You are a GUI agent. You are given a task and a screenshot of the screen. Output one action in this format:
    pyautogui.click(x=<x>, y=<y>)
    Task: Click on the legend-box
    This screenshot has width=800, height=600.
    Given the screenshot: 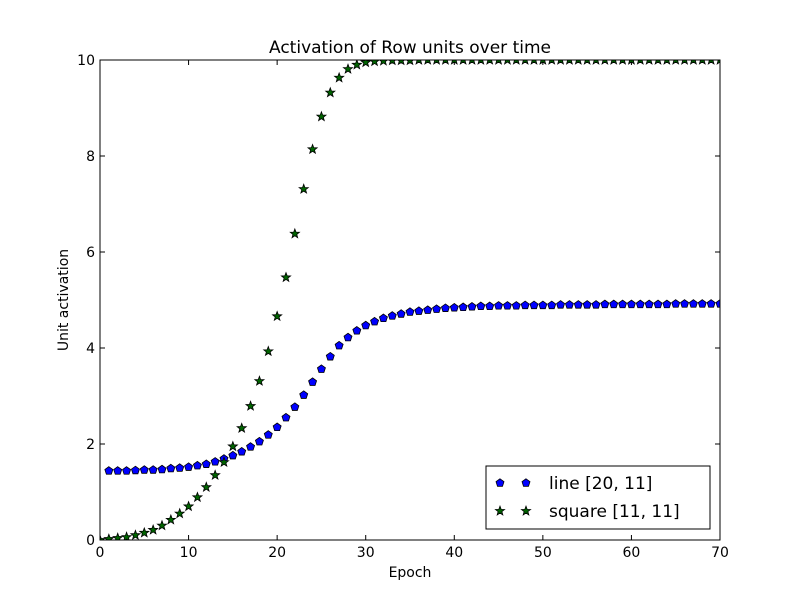 What is the action you would take?
    pyautogui.click(x=598, y=497)
    